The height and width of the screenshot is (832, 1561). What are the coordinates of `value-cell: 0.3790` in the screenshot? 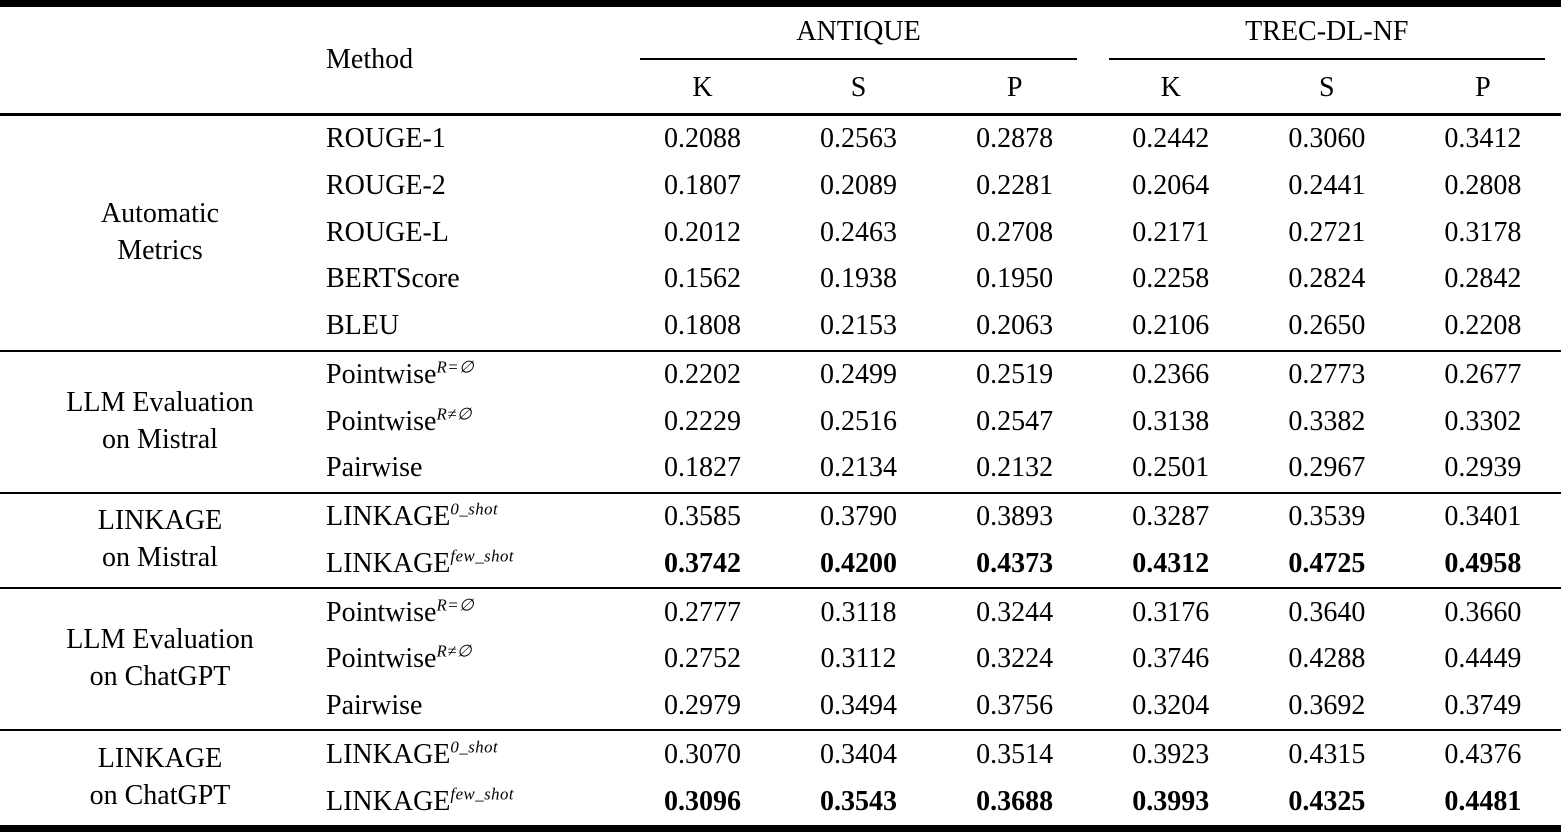 It's located at (858, 516).